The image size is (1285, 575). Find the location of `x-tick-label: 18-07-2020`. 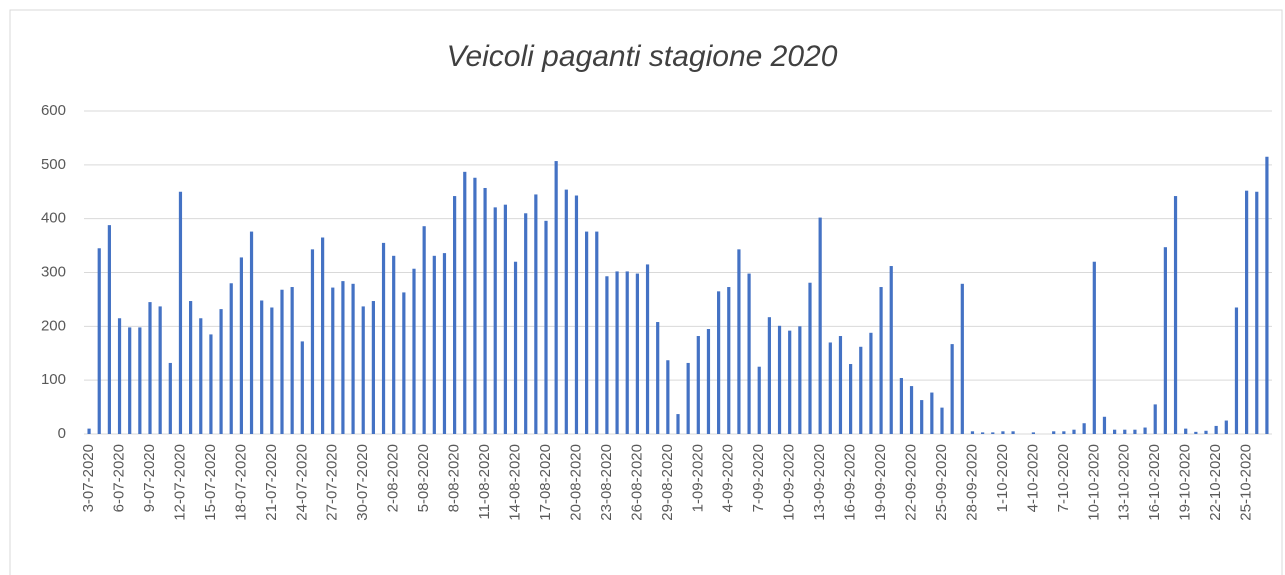

x-tick-label: 18-07-2020 is located at coordinates (240, 482).